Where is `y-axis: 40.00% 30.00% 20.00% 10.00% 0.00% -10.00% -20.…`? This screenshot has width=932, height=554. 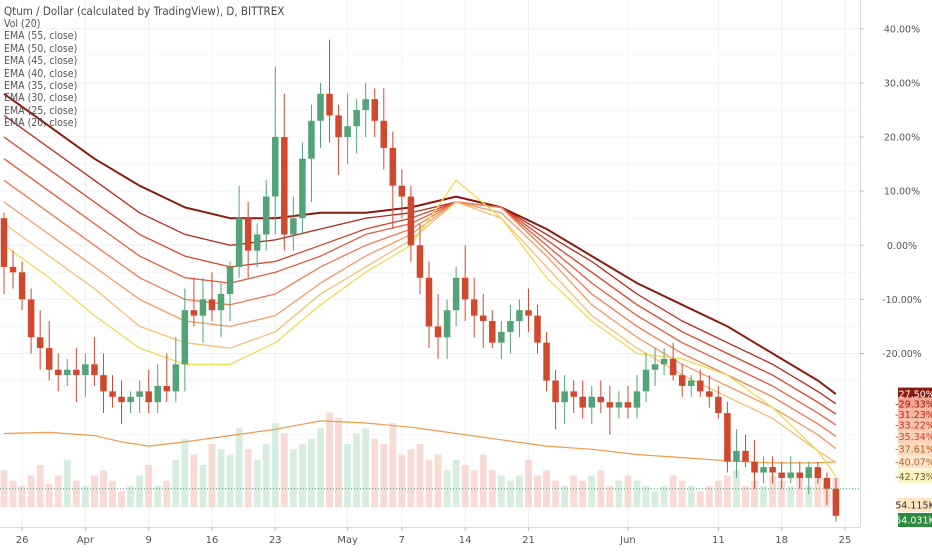
y-axis: 40.00% 30.00% 20.00% 10.00% 0.00% -10.00% -20.… is located at coordinates (891, 192).